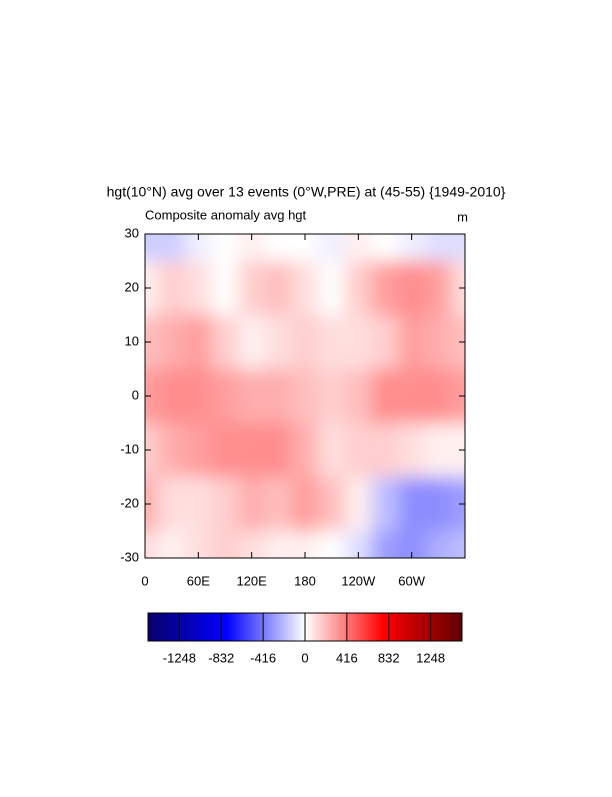 The width and height of the screenshot is (612, 797). Describe the element at coordinates (304, 639) in the screenshot. I see `colorbar-ticks: -1248 -832 -416 0 416 832 1248` at that location.